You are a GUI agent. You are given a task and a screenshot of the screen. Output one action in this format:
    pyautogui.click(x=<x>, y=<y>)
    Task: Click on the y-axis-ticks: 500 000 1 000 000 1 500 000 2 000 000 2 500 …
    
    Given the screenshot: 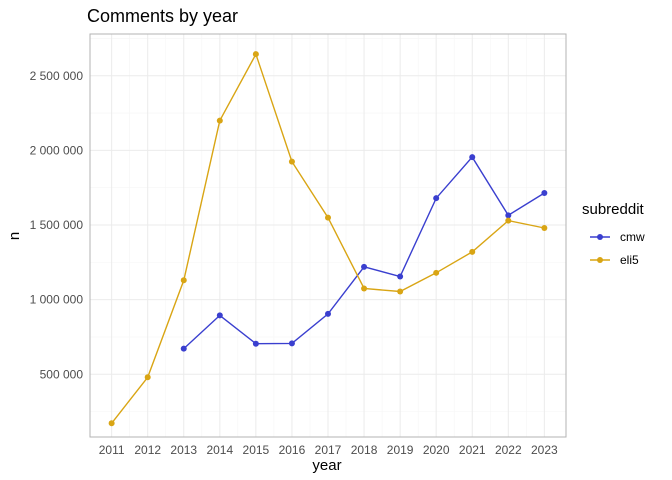 What is the action you would take?
    pyautogui.click(x=57, y=225)
    